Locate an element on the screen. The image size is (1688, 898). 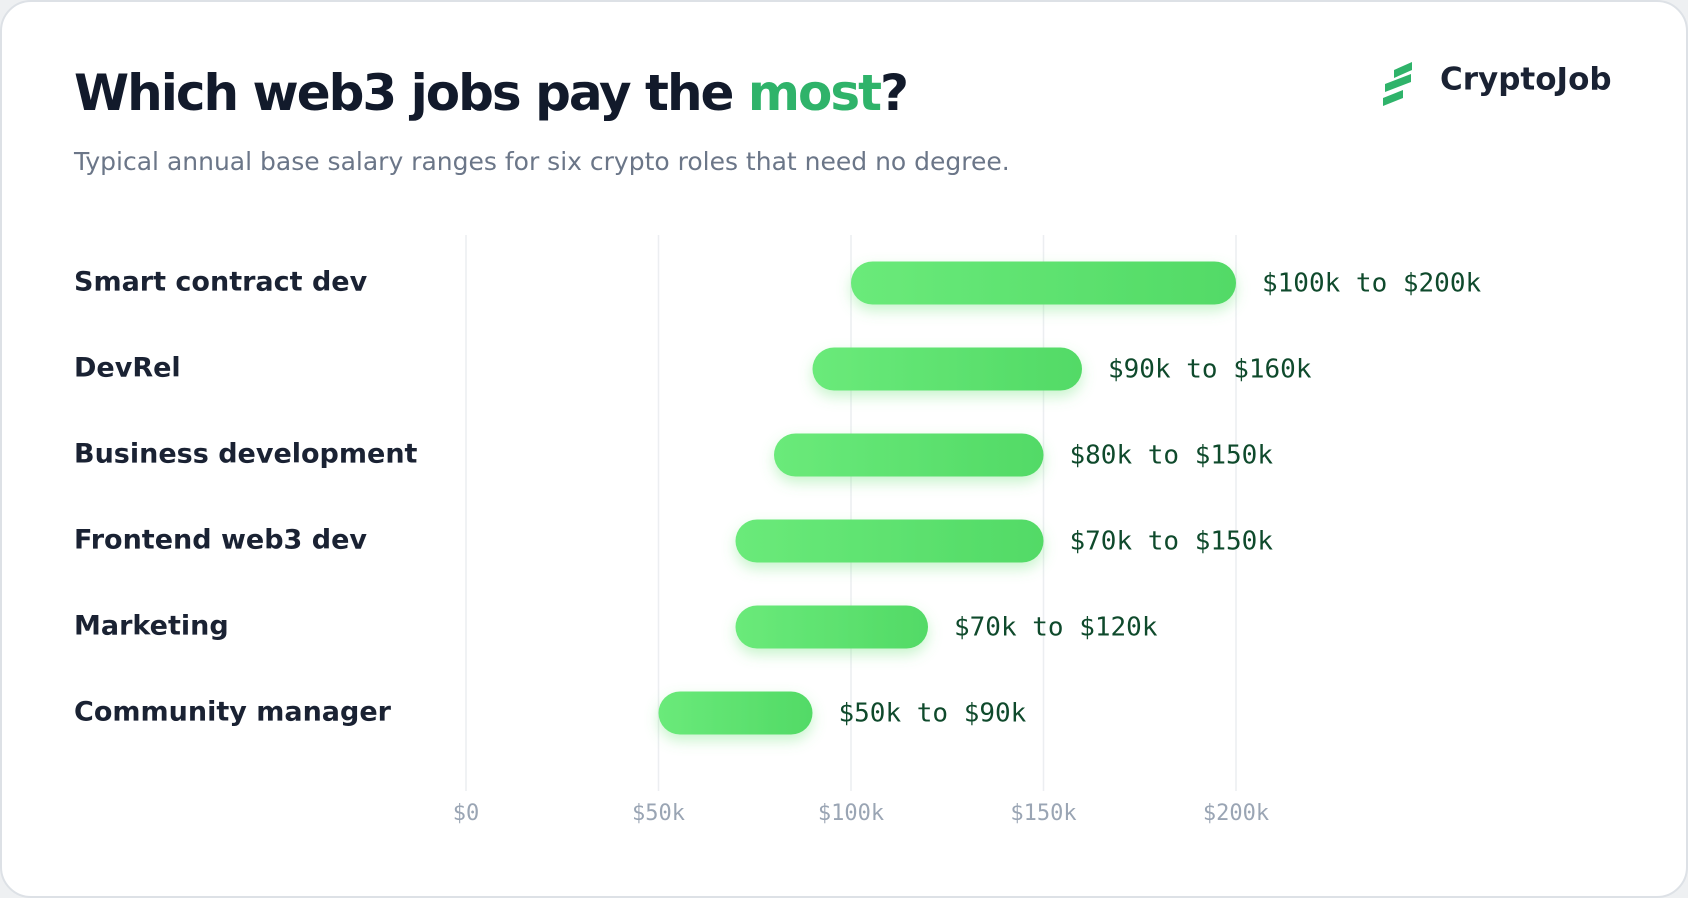
x-tick-label: $0 is located at coordinates (466, 813).